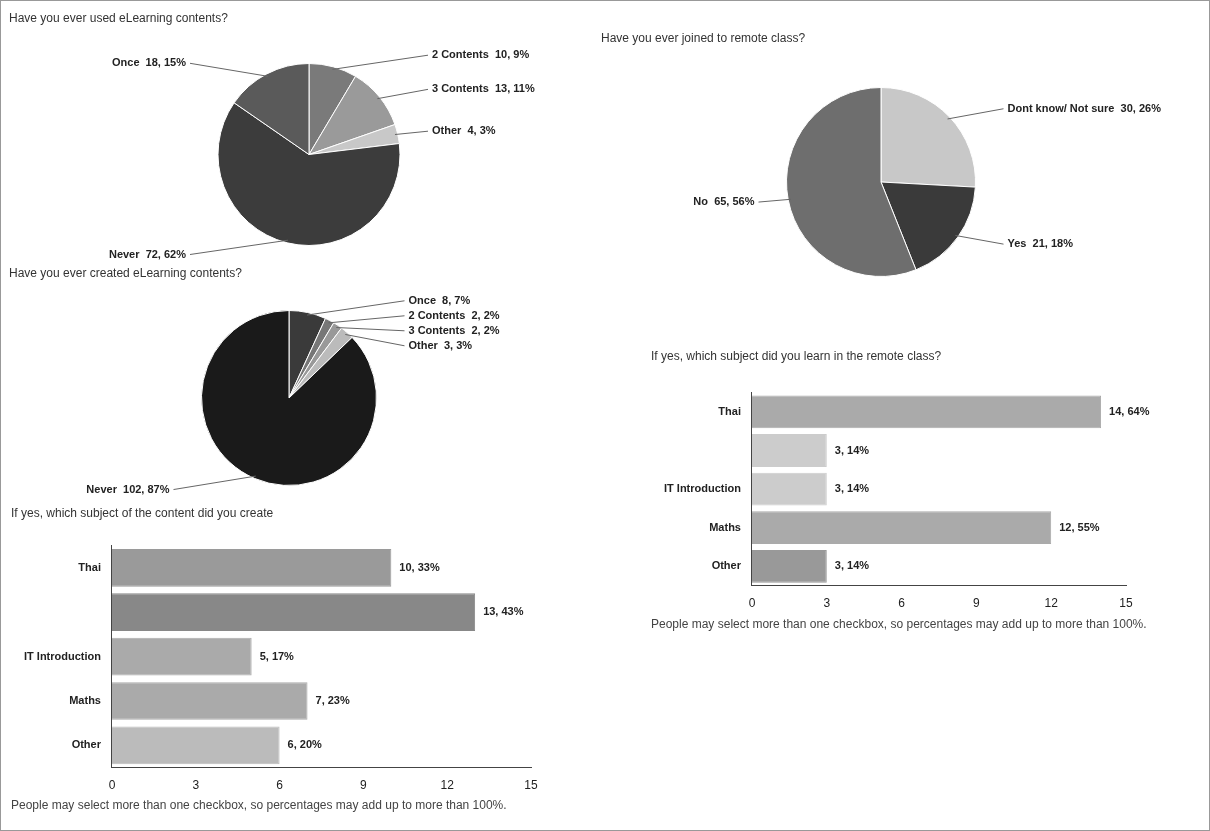 The height and width of the screenshot is (831, 1210). What do you see at coordinates (454, 329) in the screenshot?
I see `slice-label: 3 Contents 2, 2%` at bounding box center [454, 329].